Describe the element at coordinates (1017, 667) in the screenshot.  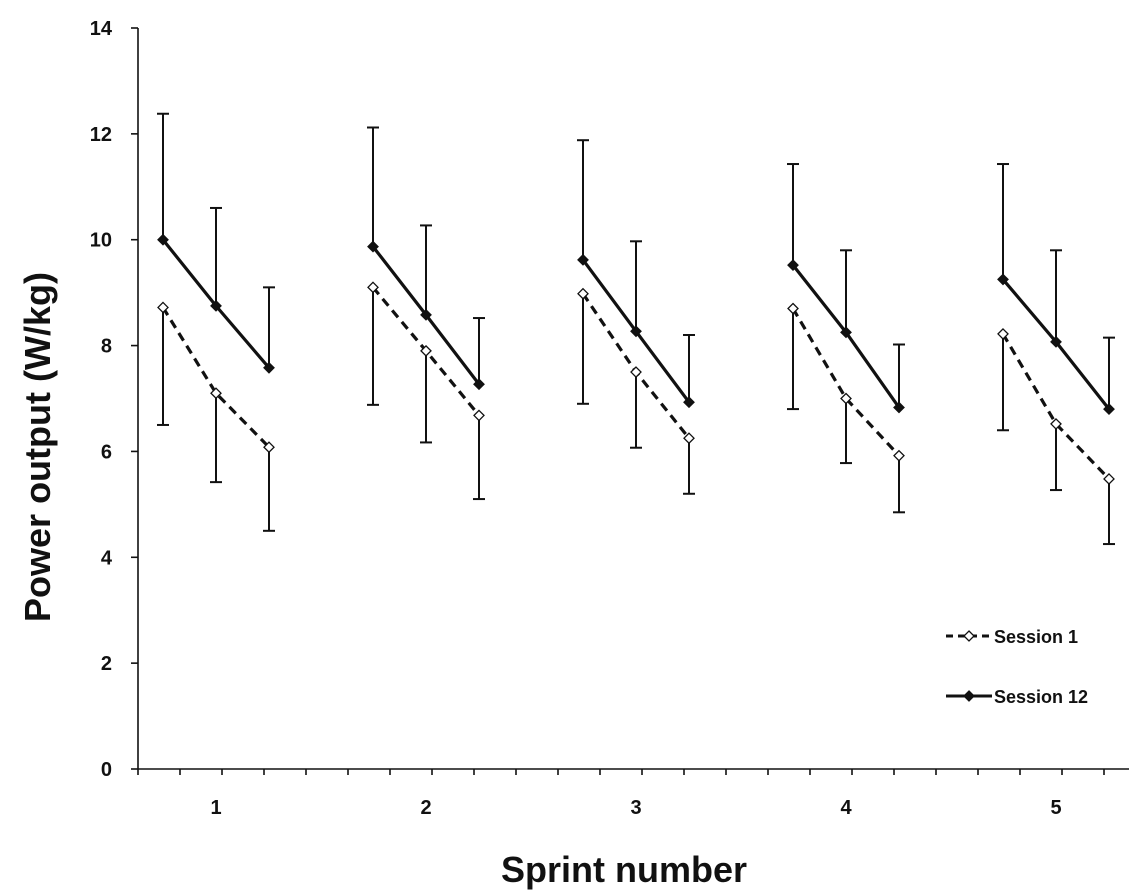
I see `legend: Session 1 Session 12` at that location.